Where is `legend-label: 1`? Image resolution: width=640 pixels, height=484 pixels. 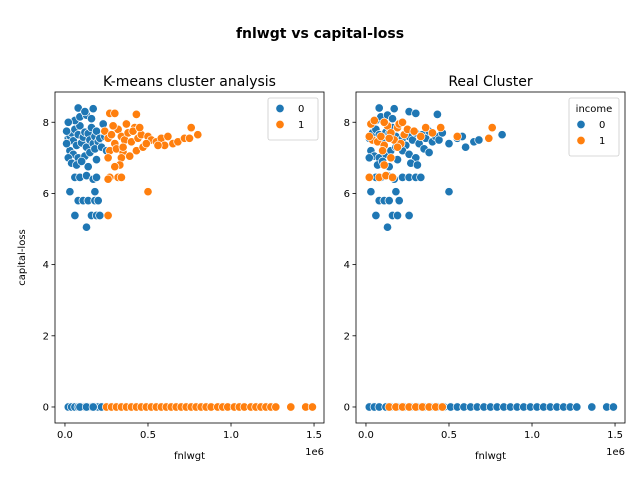 legend-label: 1 is located at coordinates (301, 125).